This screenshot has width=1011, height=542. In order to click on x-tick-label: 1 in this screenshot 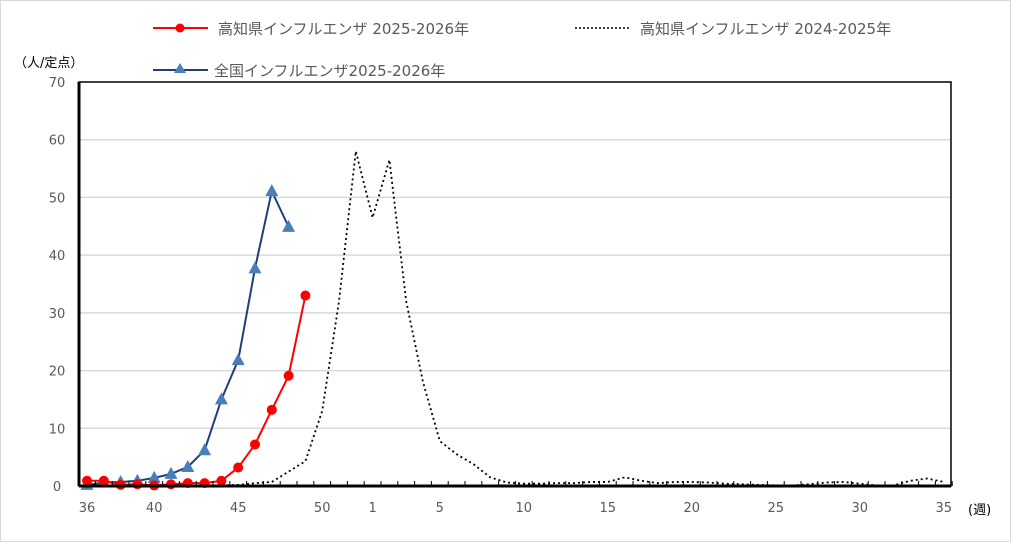, I will do `click(372, 508)`.